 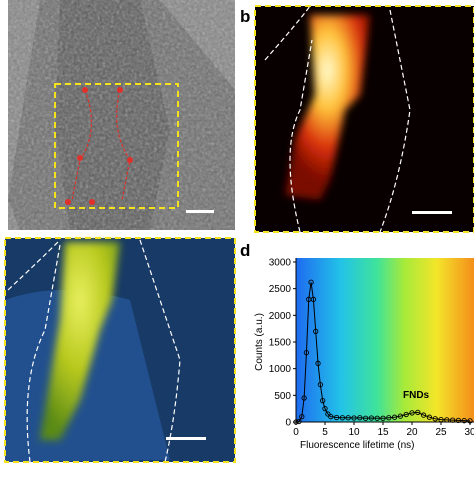 What do you see at coordinates (280, 289) in the screenshot?
I see `y-tick-label: 2500` at bounding box center [280, 289].